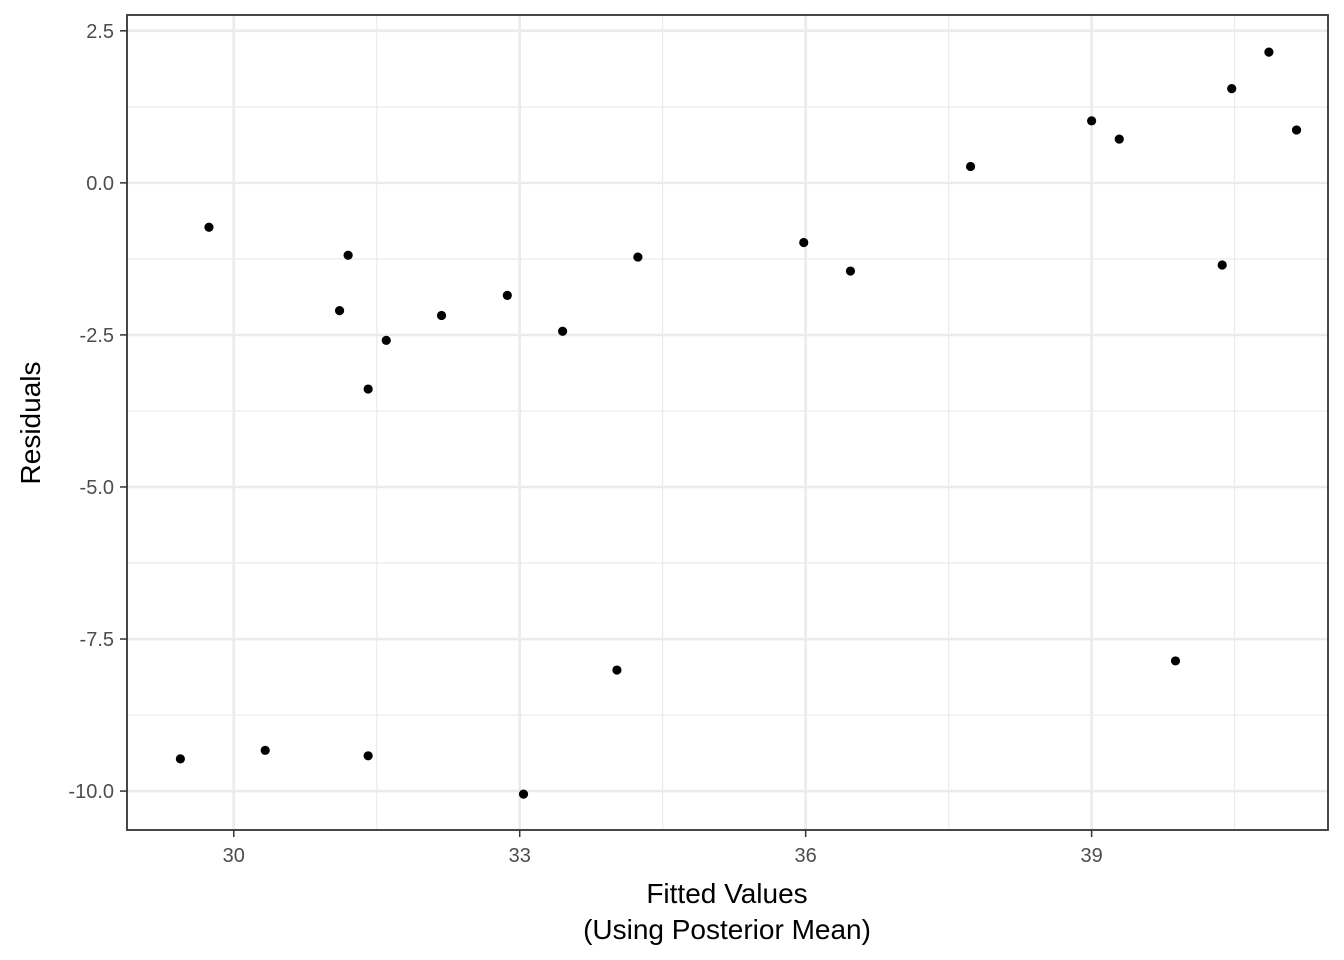 Image resolution: width=1344 pixels, height=960 pixels. Describe the element at coordinates (100, 32) in the screenshot. I see `y-tick-label: 2.5` at that location.